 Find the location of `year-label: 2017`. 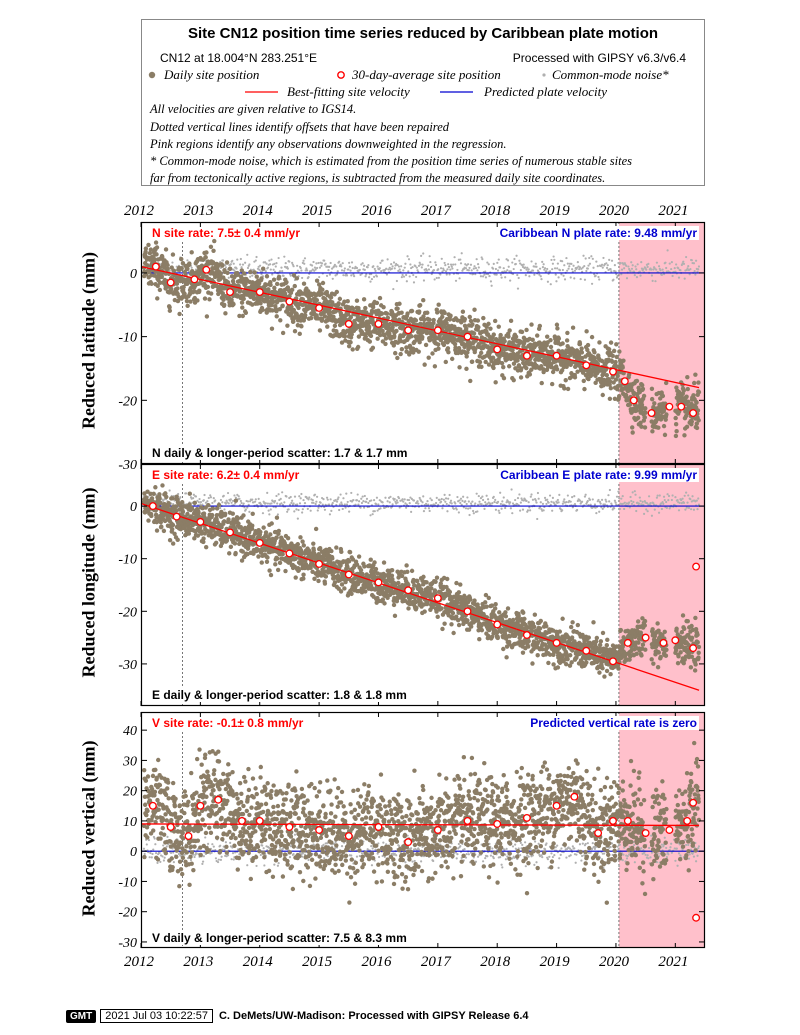

year-label: 2017 is located at coordinates (435, 211).